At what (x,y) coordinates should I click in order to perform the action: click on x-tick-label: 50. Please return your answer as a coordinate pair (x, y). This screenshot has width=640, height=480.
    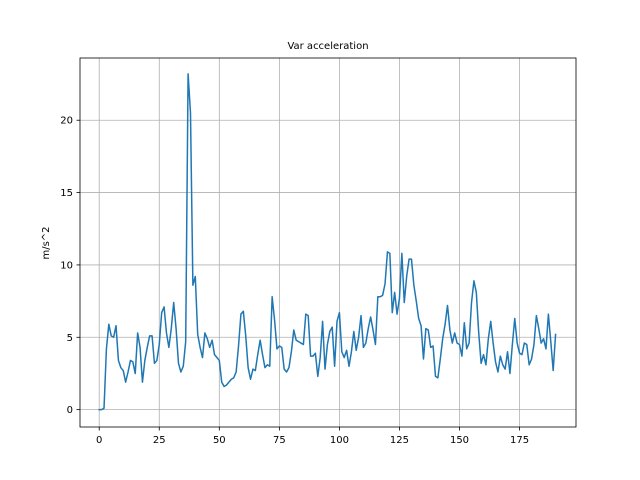
    Looking at the image, I should click on (219, 440).